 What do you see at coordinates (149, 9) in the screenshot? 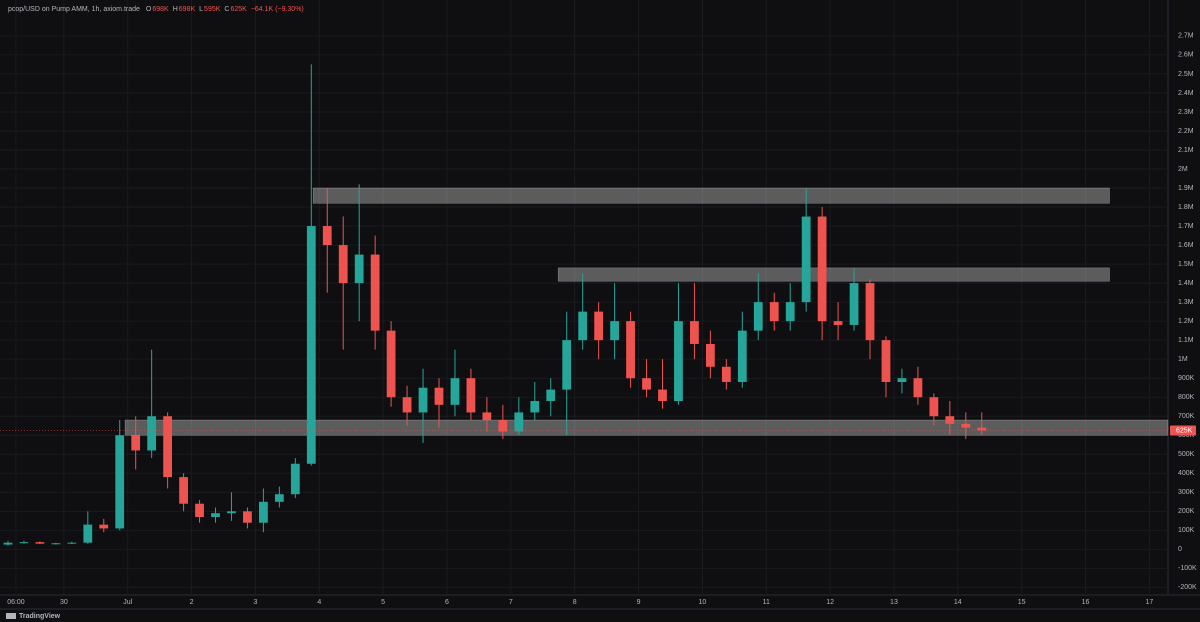
I see `ohlc-key: O` at bounding box center [149, 9].